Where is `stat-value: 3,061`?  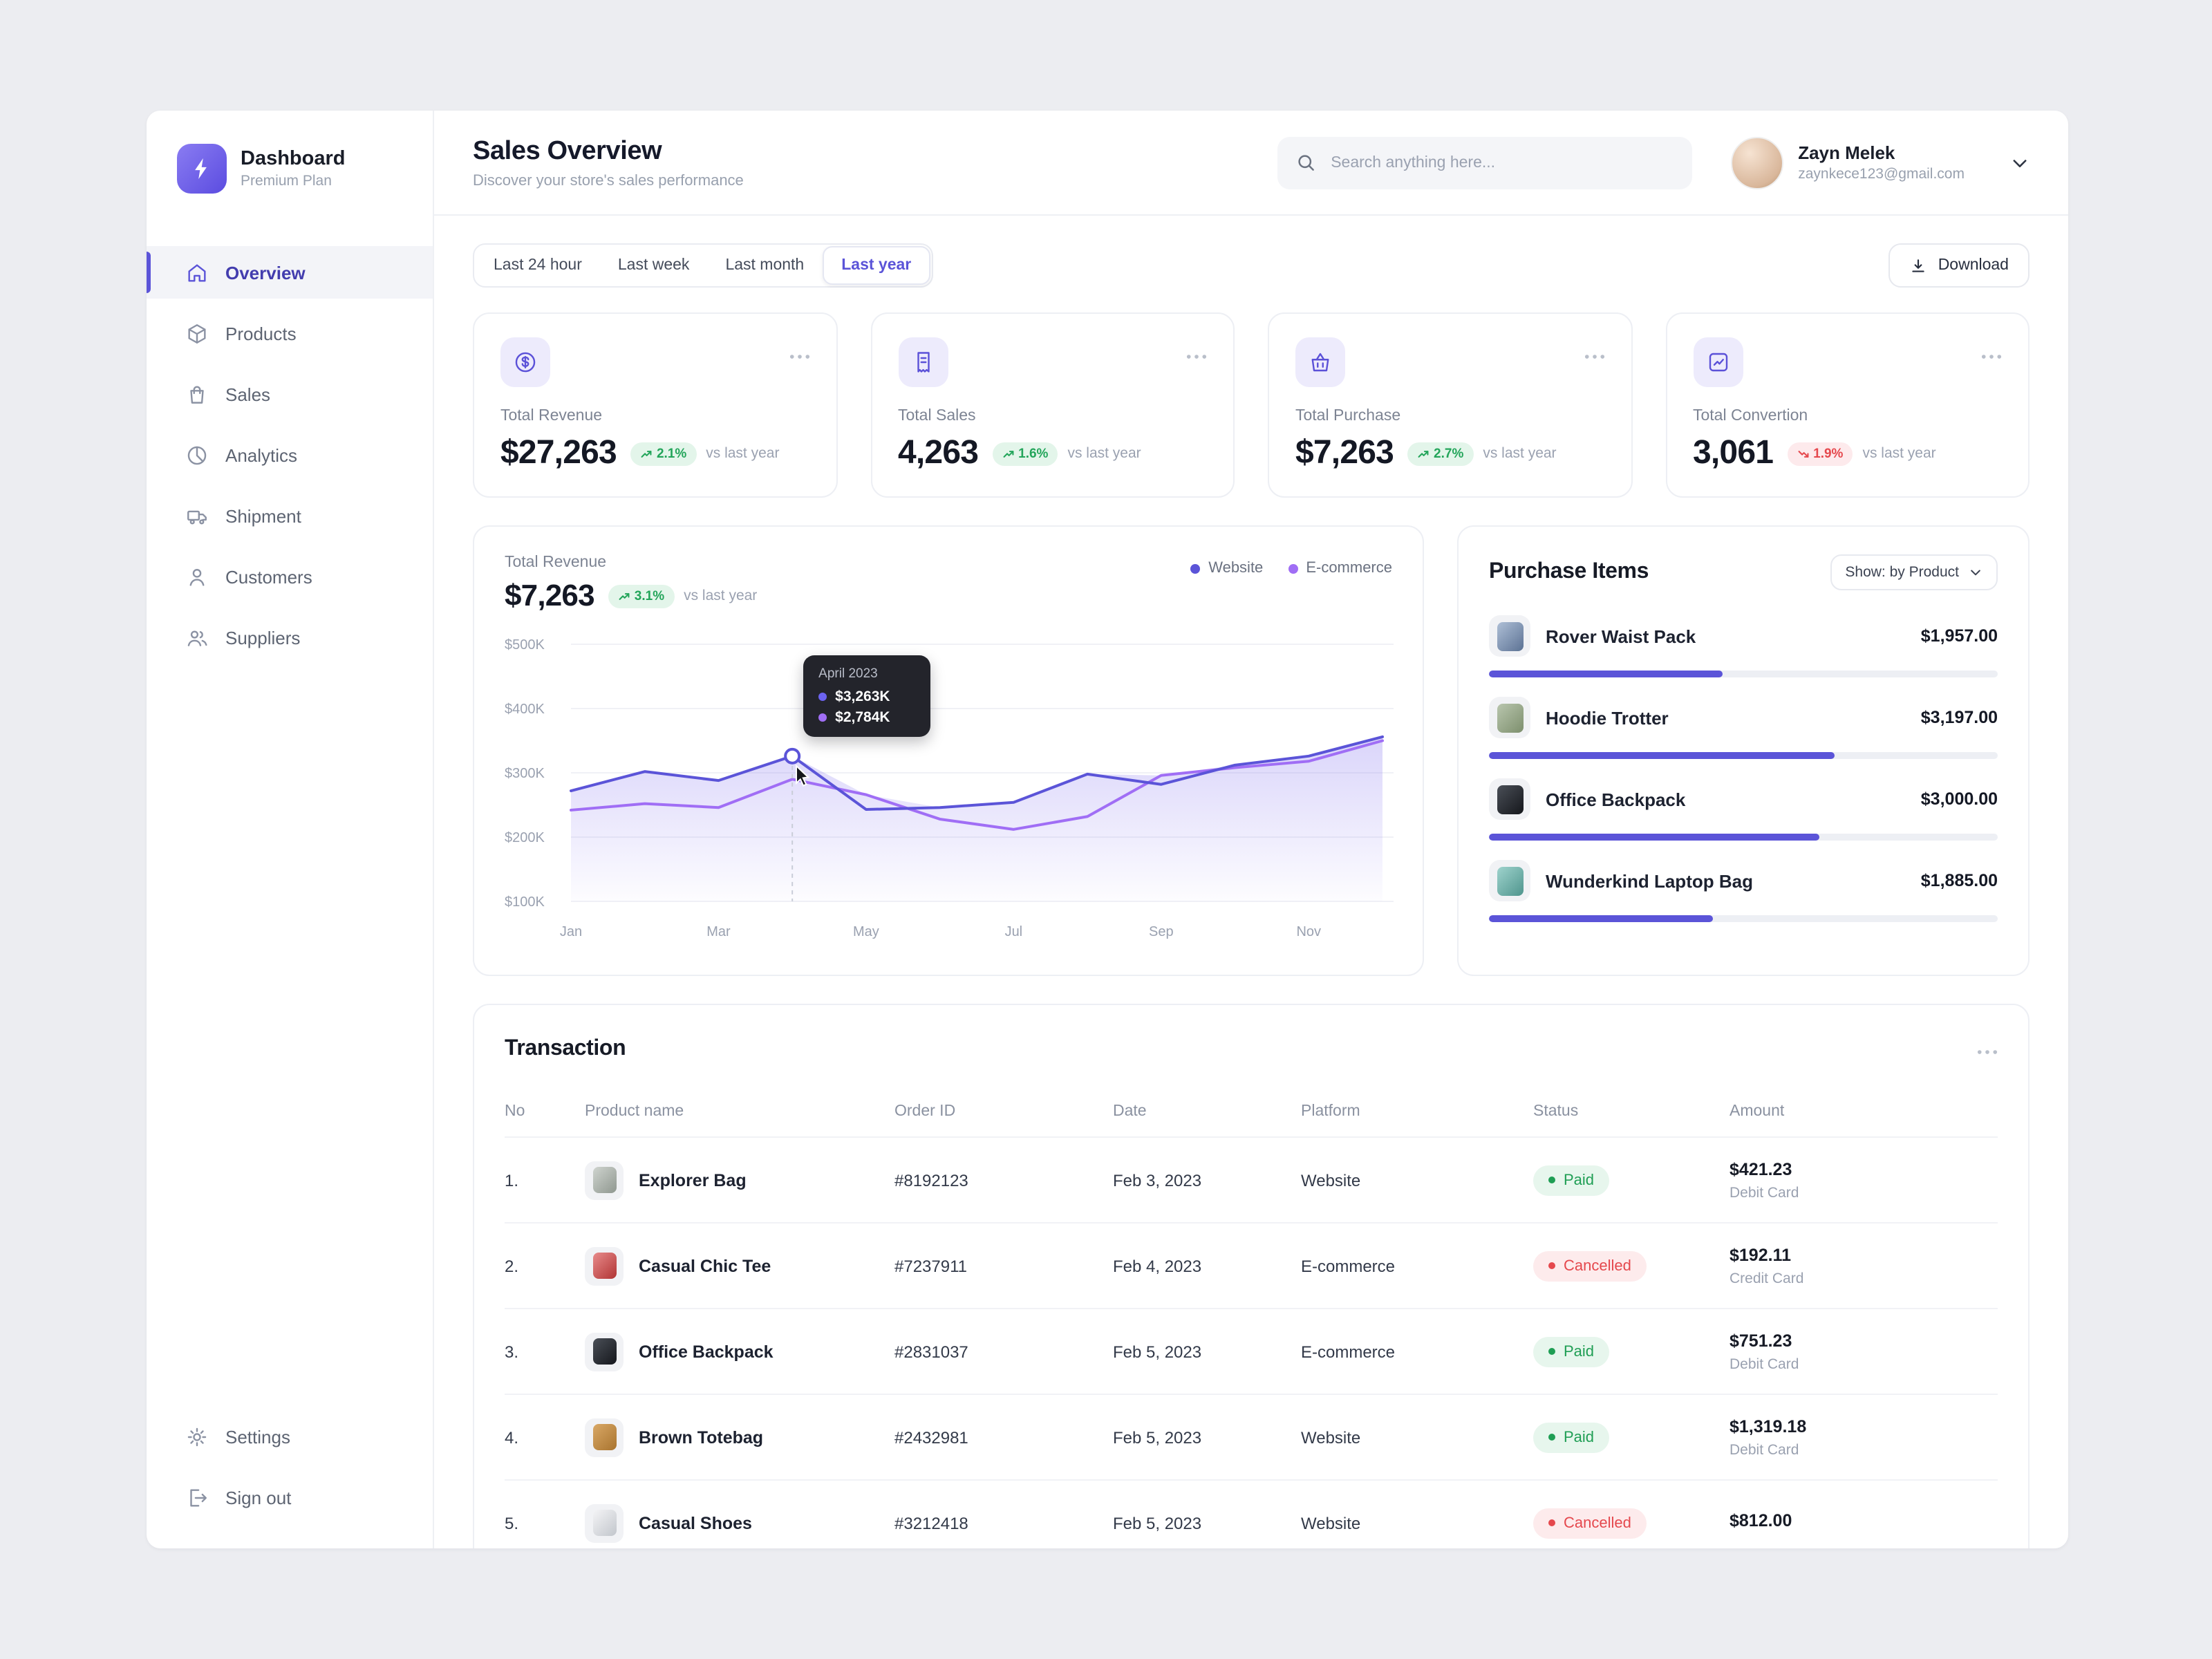
stat-value: 3,061 is located at coordinates (1733, 453).